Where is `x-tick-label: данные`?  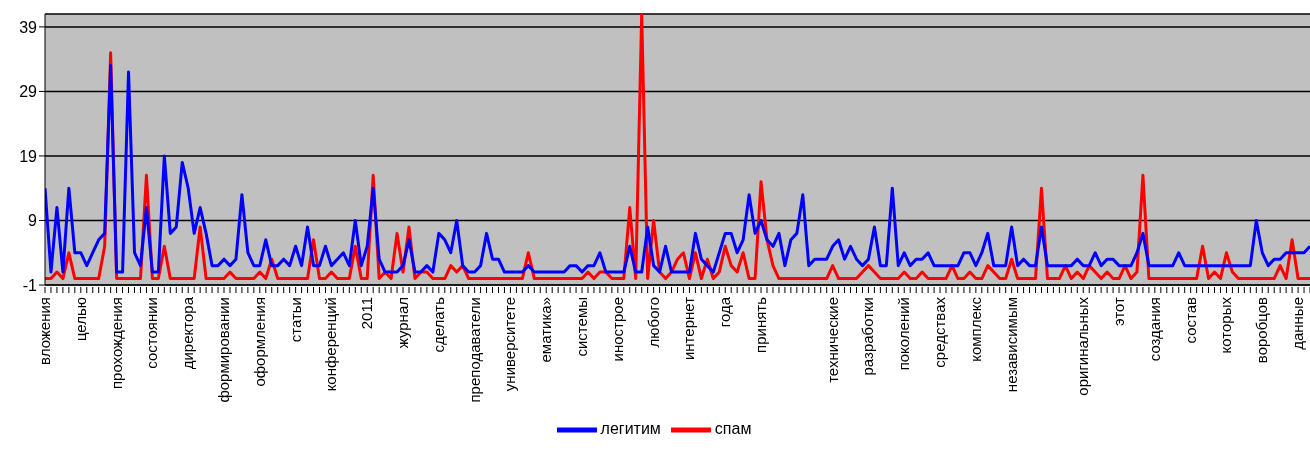
x-tick-label: данные is located at coordinates (1298, 323).